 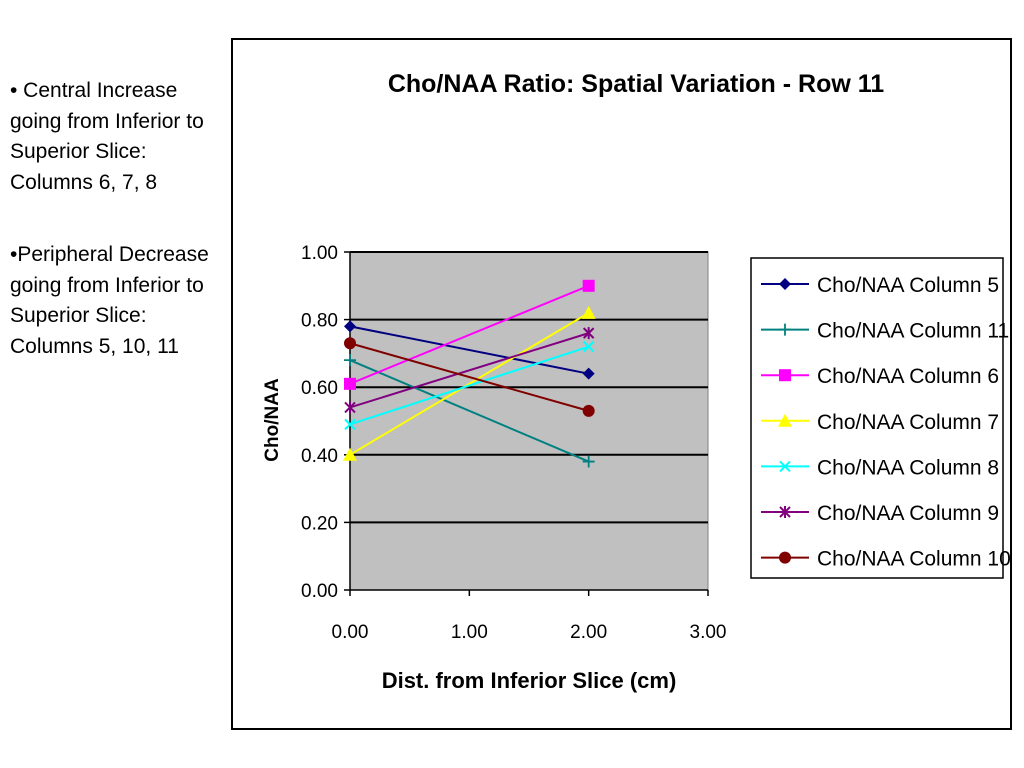 What do you see at coordinates (908, 285) in the screenshot?
I see `legend-label-0: Cho/NAA Column 5` at bounding box center [908, 285].